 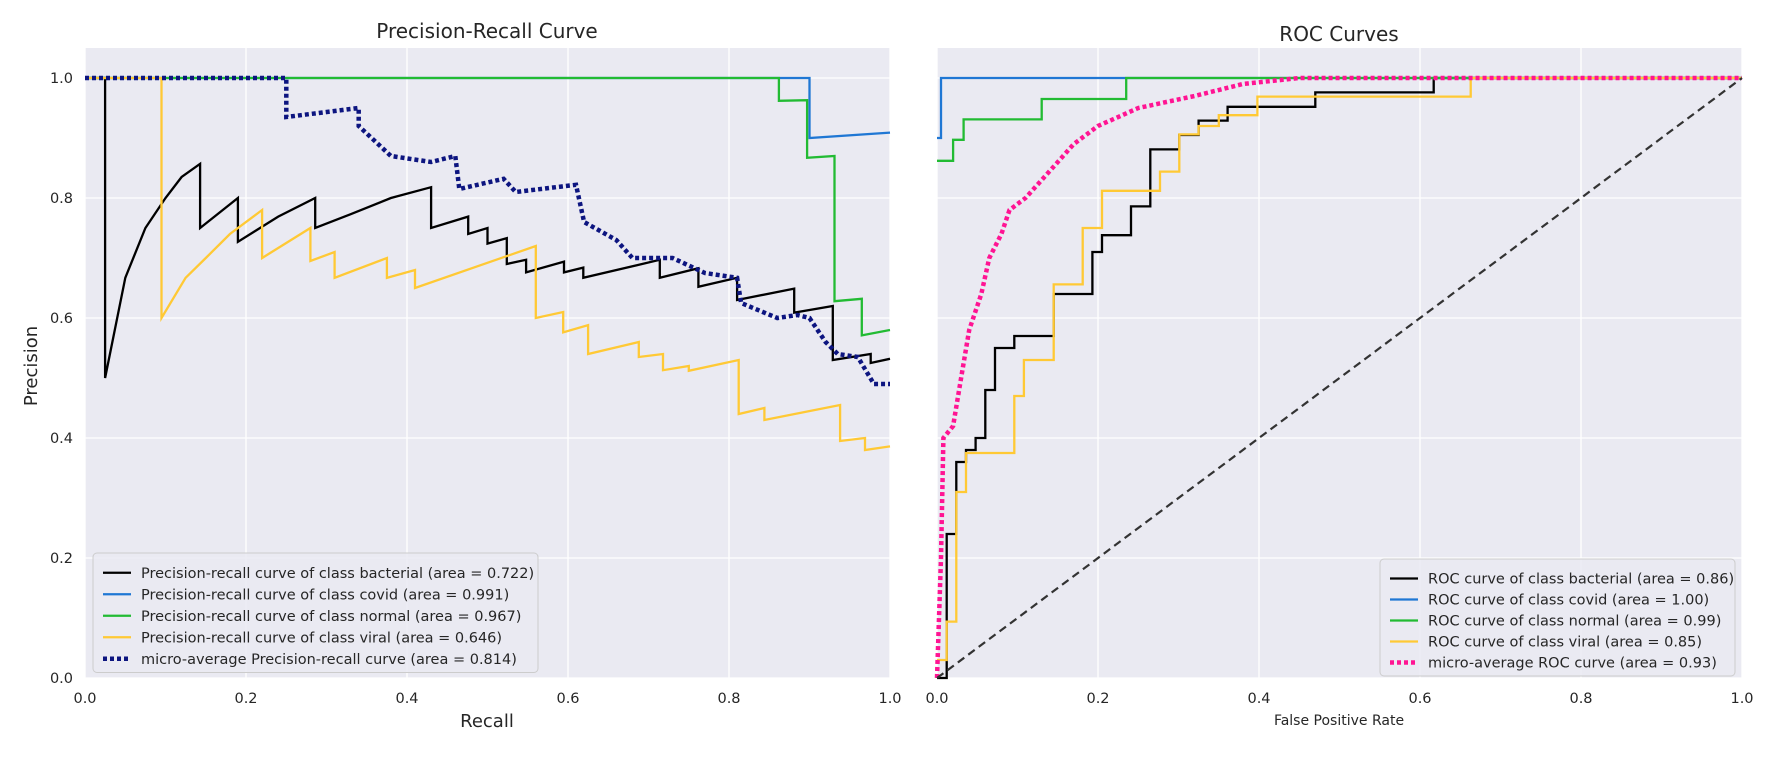 I want to click on y-tick-label: 1.0, so click(x=61, y=79).